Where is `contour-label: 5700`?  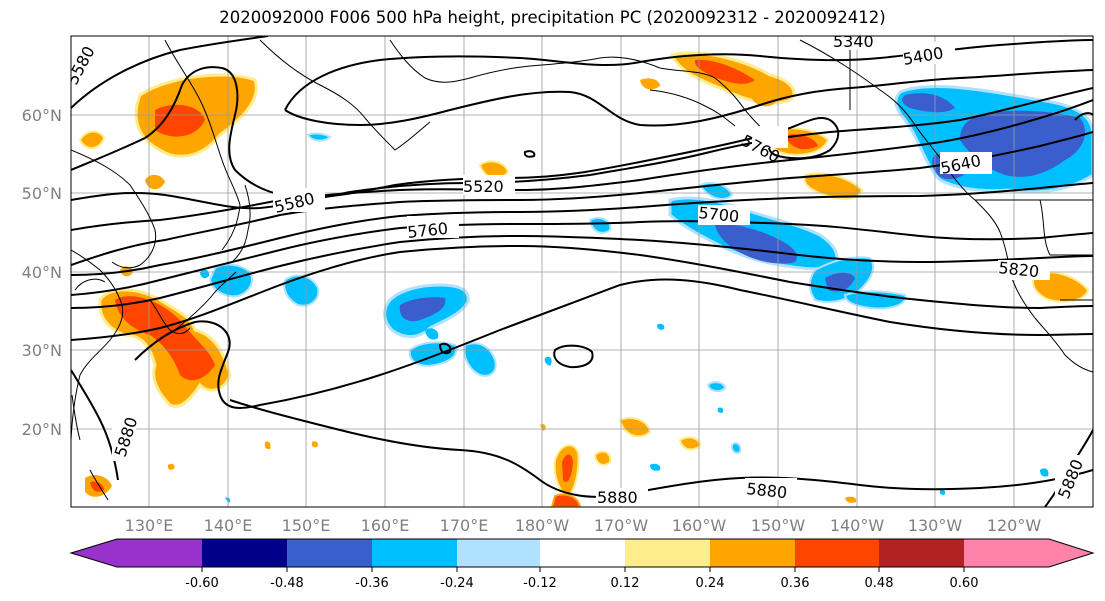
contour-label: 5700 is located at coordinates (719, 214).